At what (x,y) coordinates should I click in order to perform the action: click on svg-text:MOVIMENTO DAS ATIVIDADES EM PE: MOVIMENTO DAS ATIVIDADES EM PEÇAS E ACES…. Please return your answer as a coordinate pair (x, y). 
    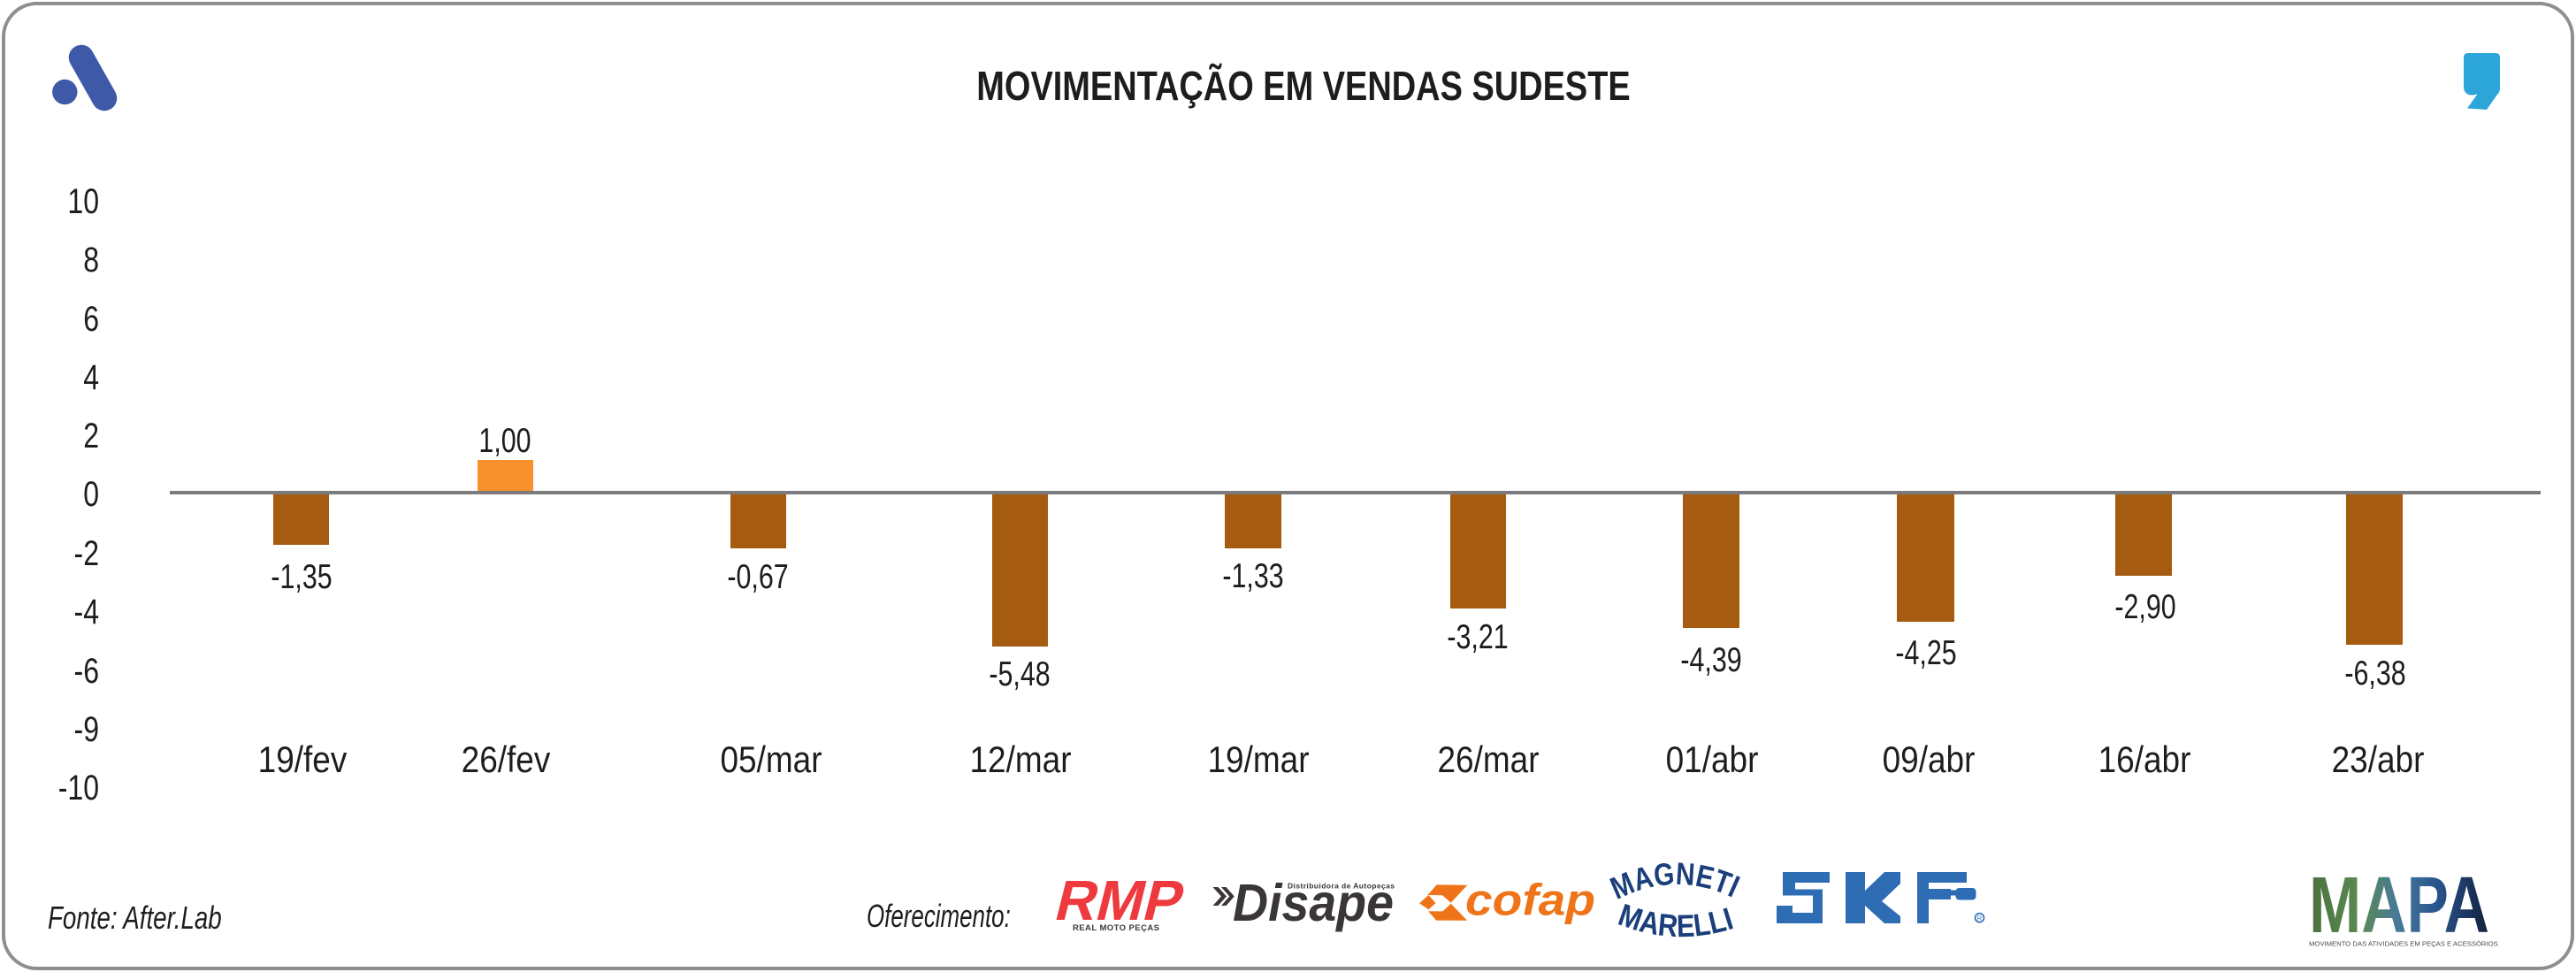
    Looking at the image, I should click on (2403, 943).